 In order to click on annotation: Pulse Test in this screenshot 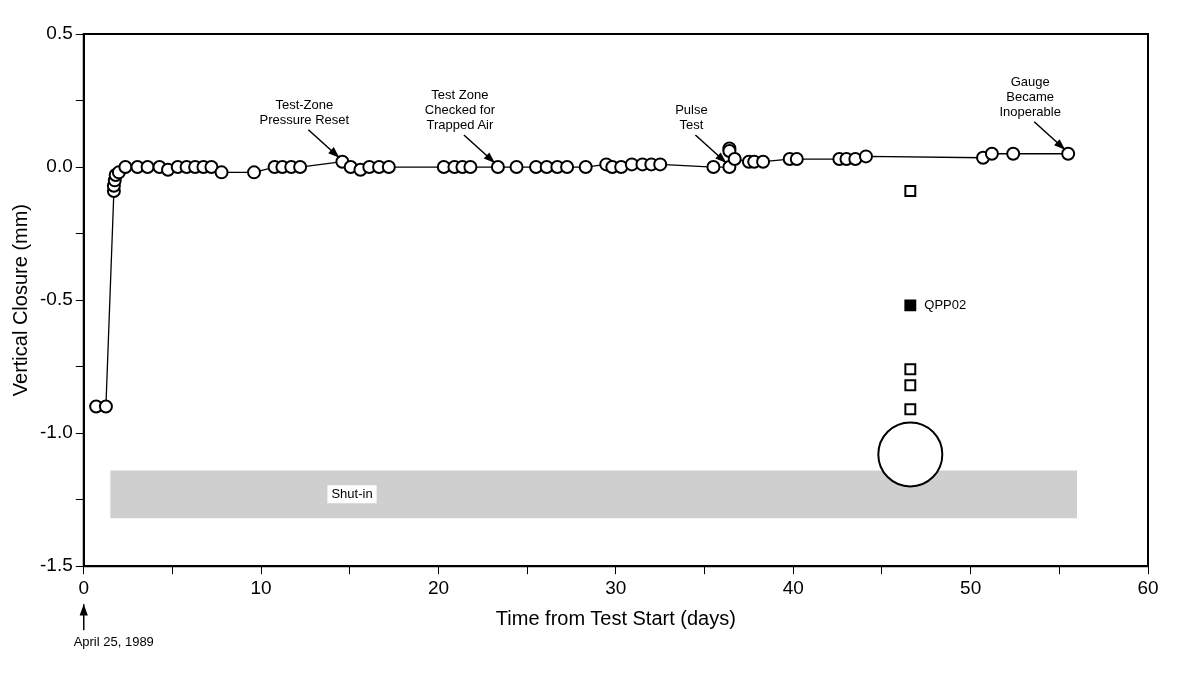, I will do `click(691, 117)`.